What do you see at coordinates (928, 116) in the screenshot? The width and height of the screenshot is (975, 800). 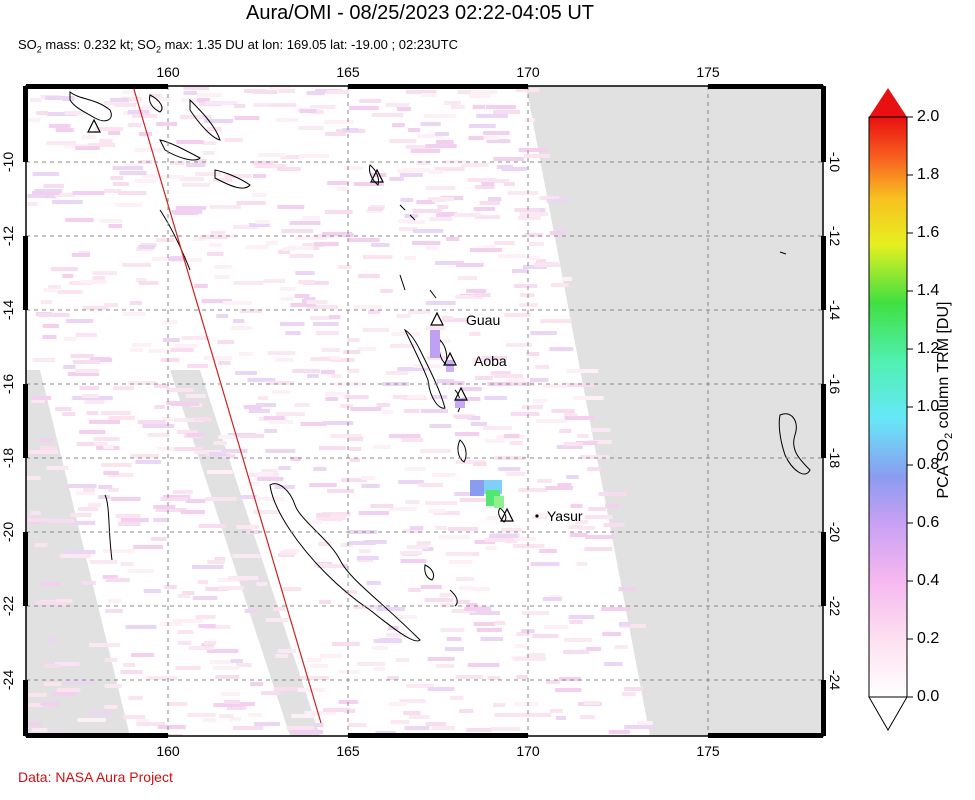 I see `colorbar-tick-2-0: 2.0` at bounding box center [928, 116].